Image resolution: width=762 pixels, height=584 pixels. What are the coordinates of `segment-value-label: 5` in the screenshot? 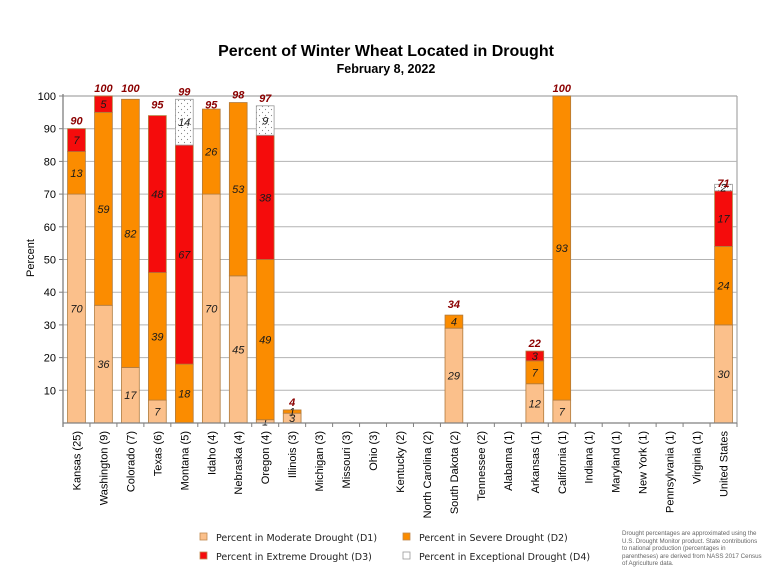 It's located at (103, 105).